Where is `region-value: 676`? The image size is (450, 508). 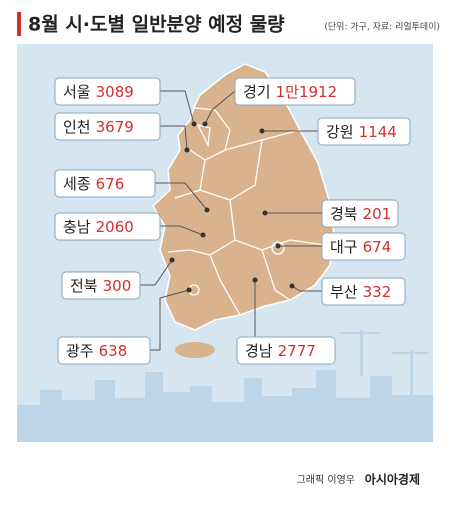 region-value: 676 is located at coordinates (110, 184).